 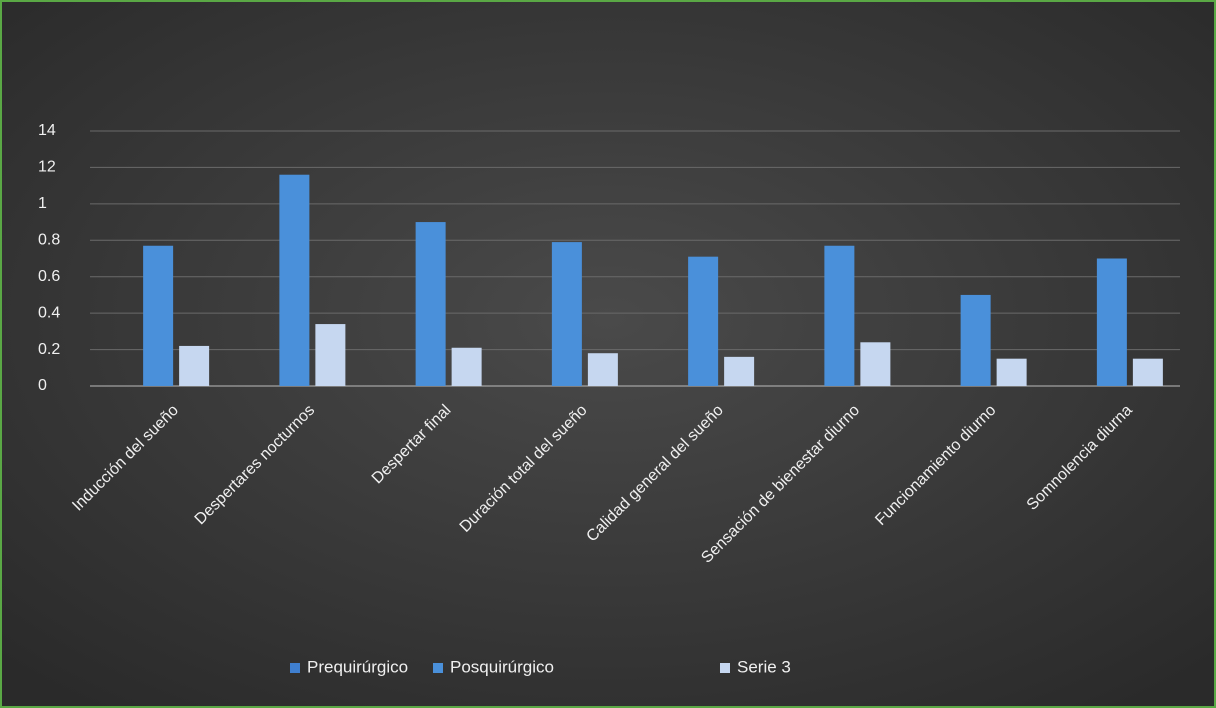 I want to click on y-tick-label: 0.4, so click(x=49, y=312).